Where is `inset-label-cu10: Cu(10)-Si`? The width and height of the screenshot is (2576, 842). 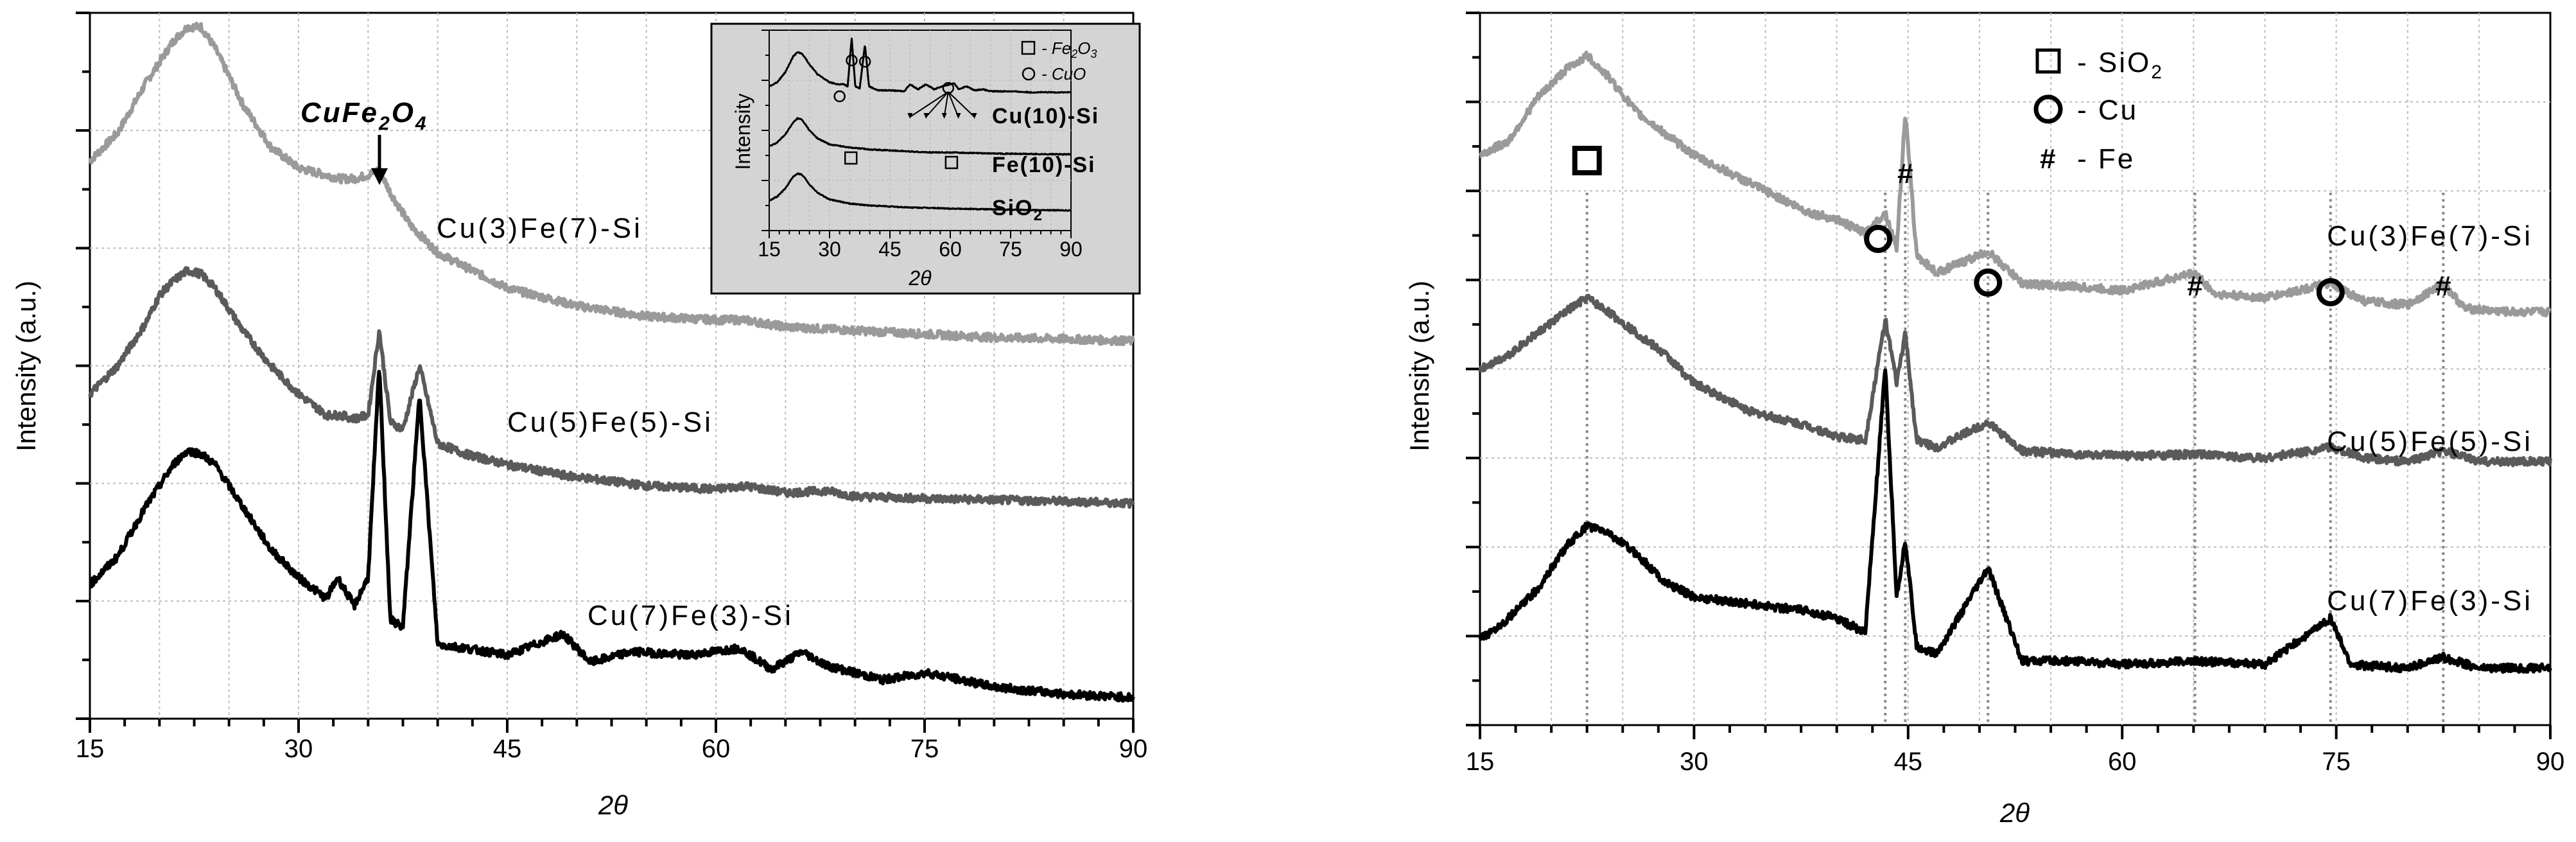 inset-label-cu10: Cu(10)-Si is located at coordinates (1045, 116).